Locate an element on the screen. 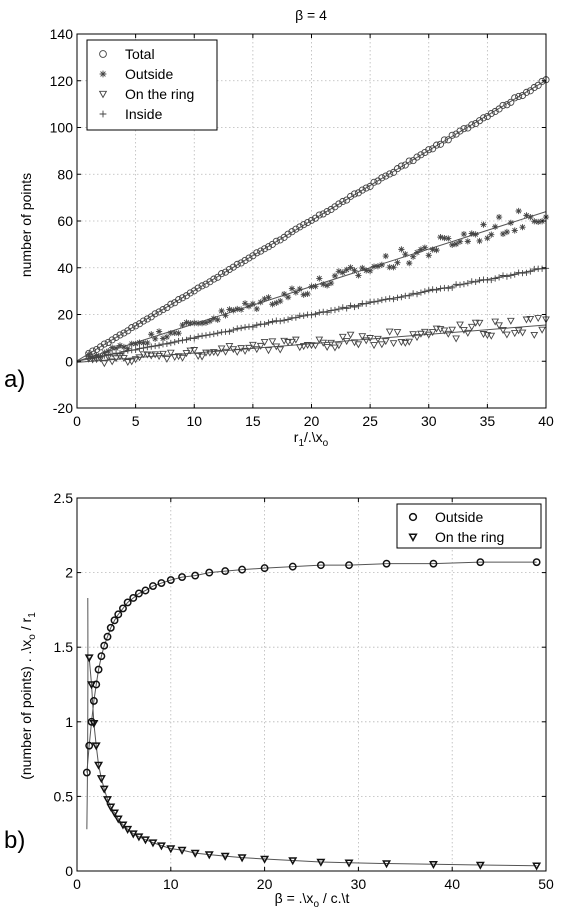 This screenshot has height=918, width=565. x-tick-label: 0 is located at coordinates (77, 421).